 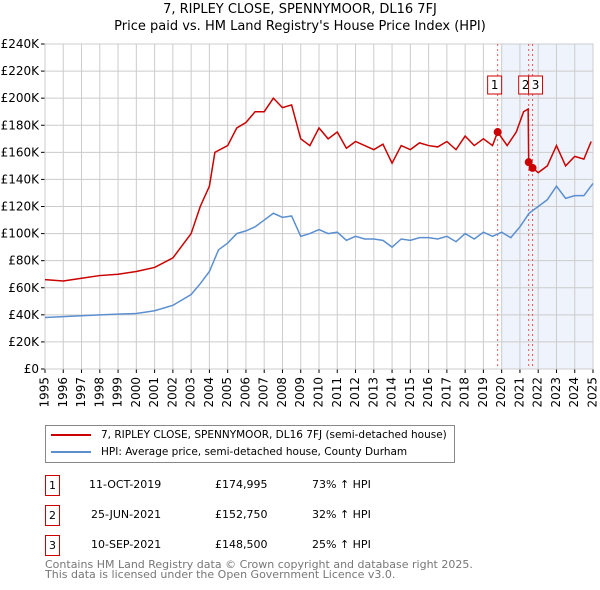 What do you see at coordinates (319, 392) in the screenshot?
I see `x-tick-label: 2010` at bounding box center [319, 392].